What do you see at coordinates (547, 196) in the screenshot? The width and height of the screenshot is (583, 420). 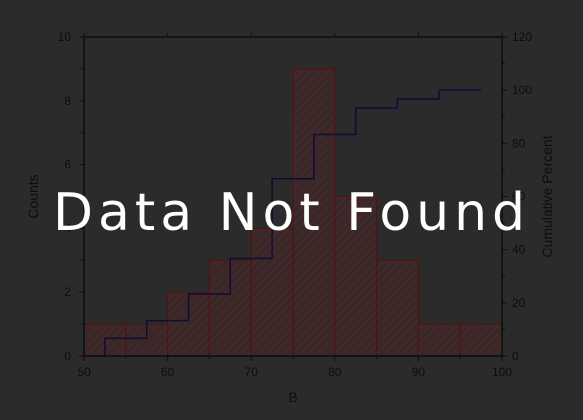 I see `y2-axis-title: Cumulative Percent` at bounding box center [547, 196].